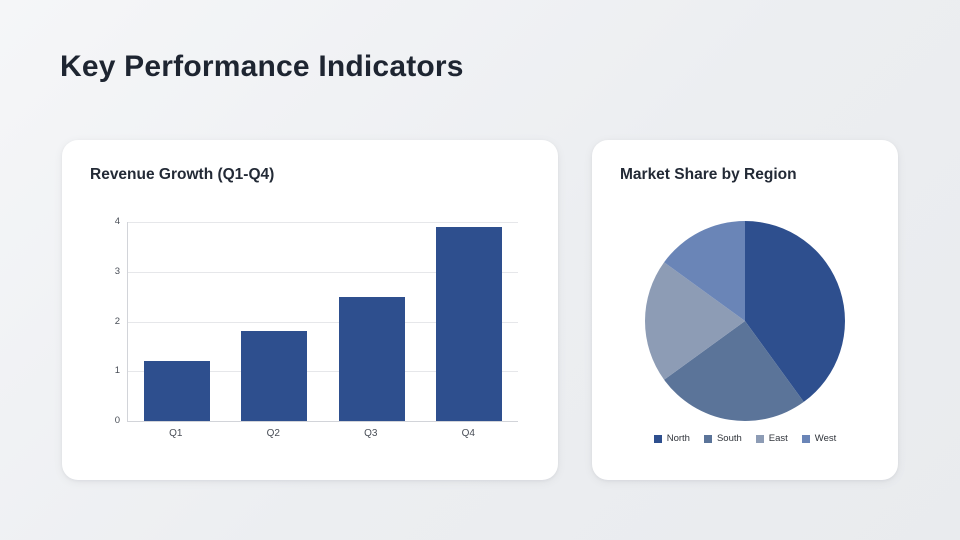 Image resolution: width=960 pixels, height=540 pixels. I want to click on legend-label-west: West, so click(825, 438).